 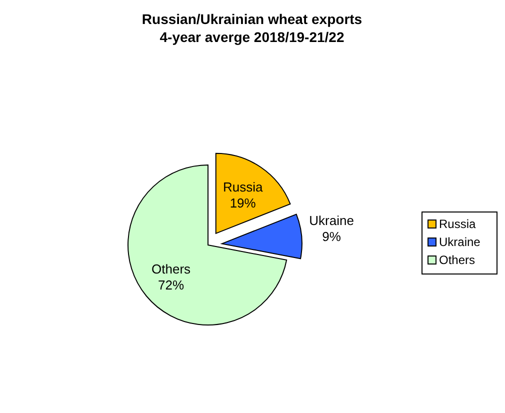 What do you see at coordinates (243, 203) in the screenshot?
I see `data-label: 19%` at bounding box center [243, 203].